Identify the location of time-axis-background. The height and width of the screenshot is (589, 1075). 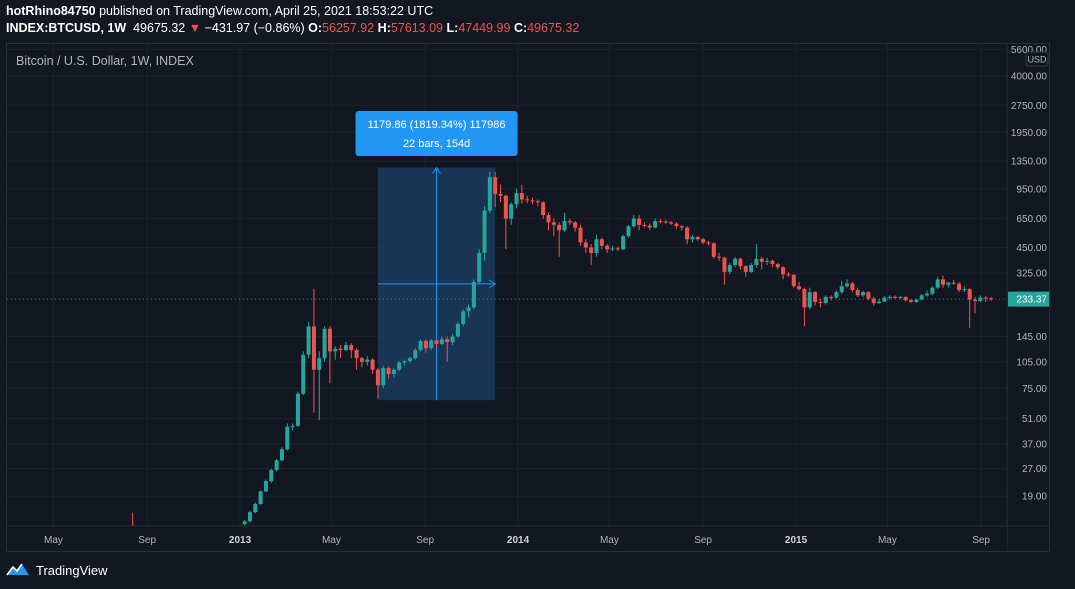
(507, 538).